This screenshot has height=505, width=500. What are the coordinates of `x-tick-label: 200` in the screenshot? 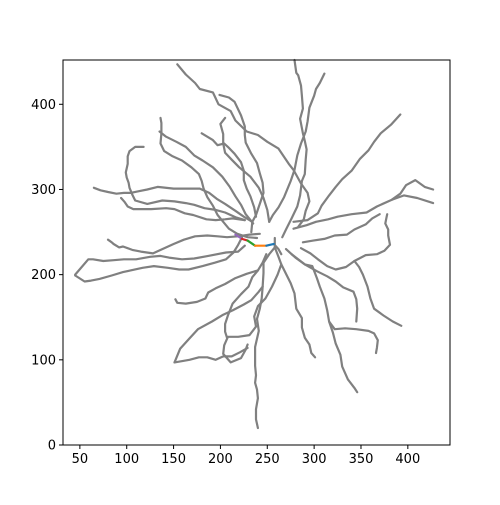 It's located at (220, 459).